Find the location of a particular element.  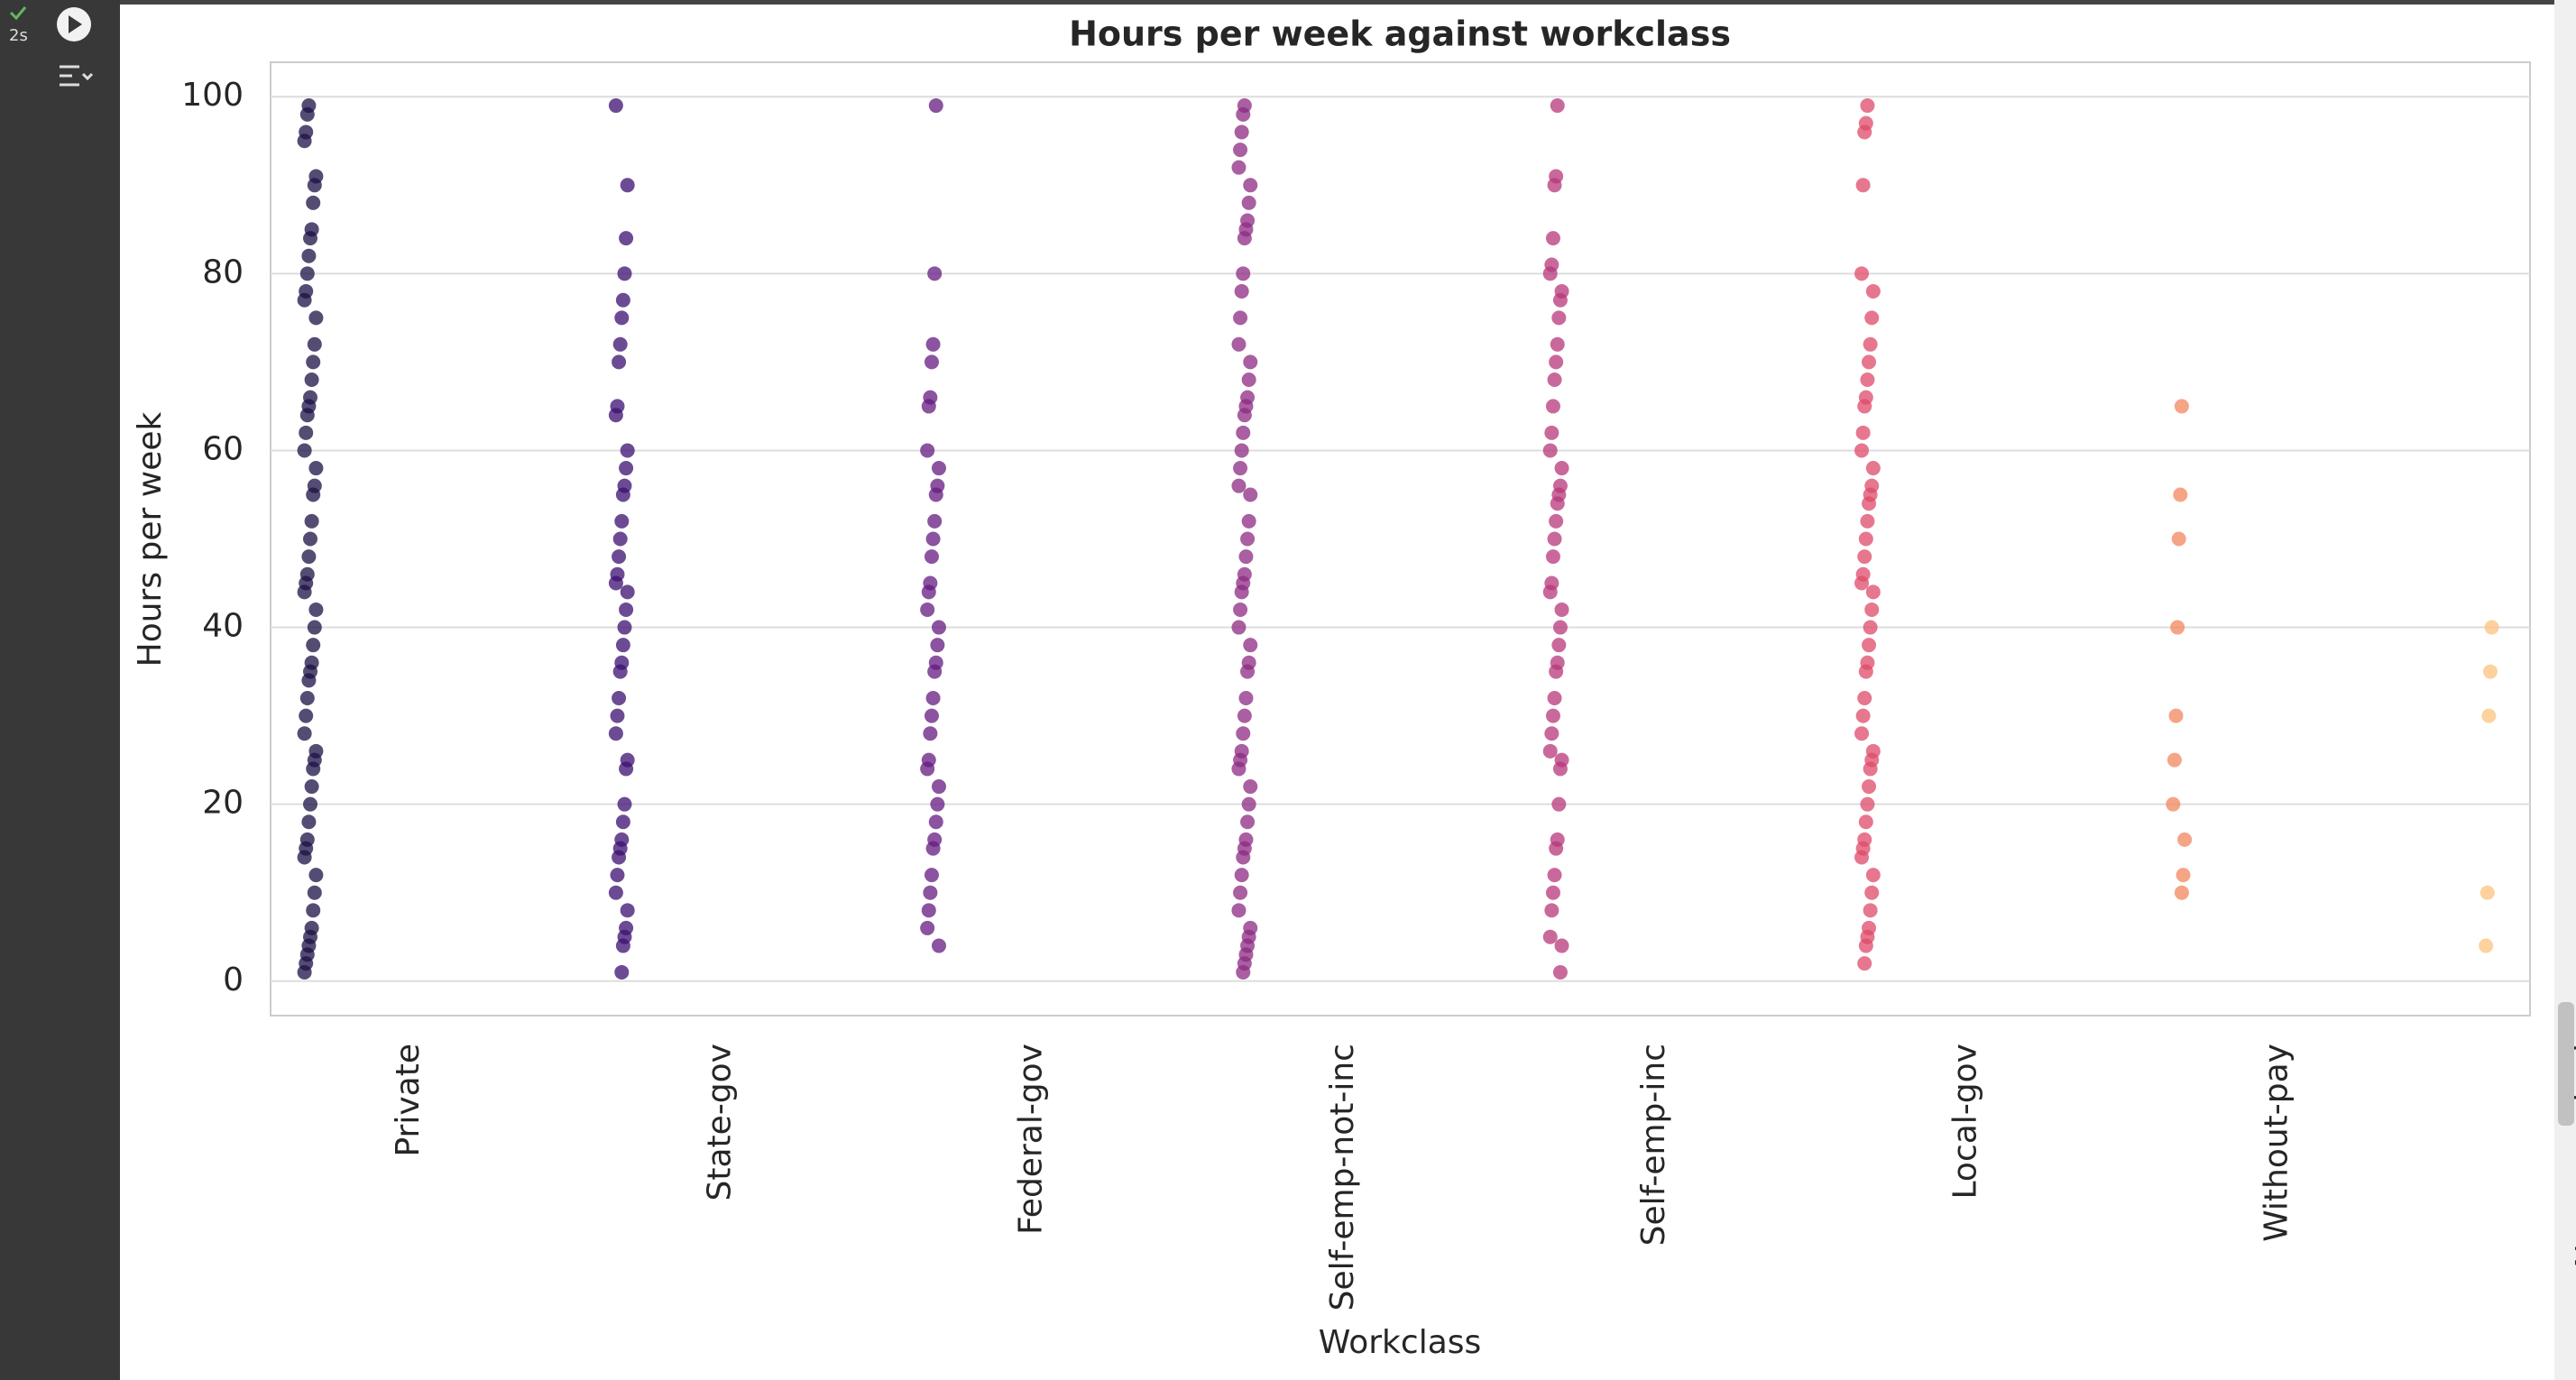

run-button is located at coordinates (74, 24).